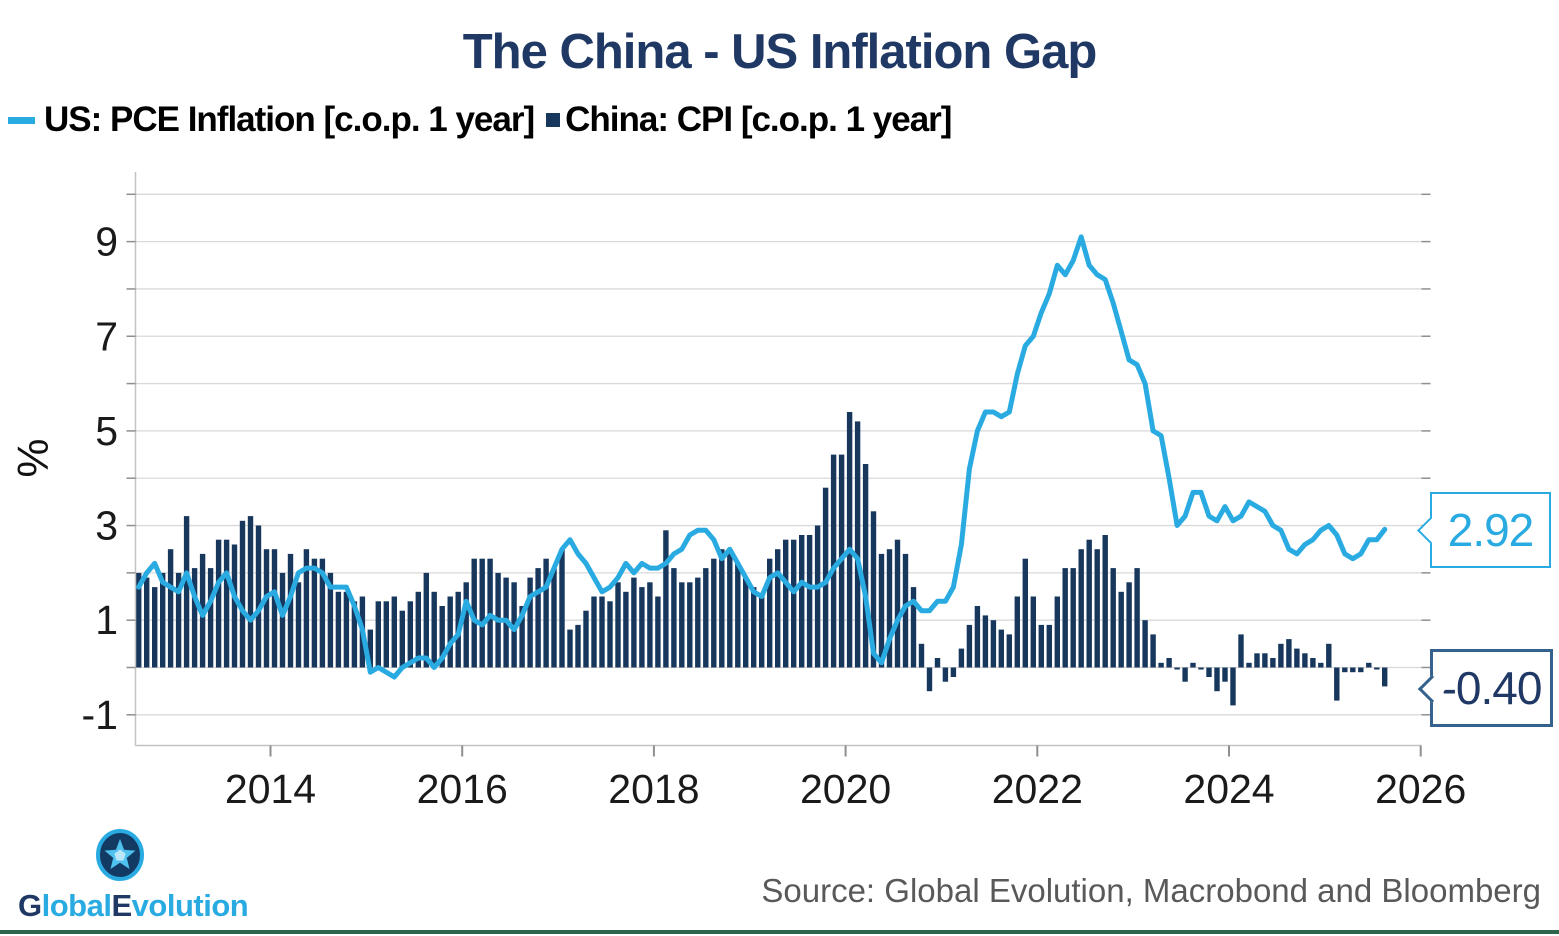  Describe the element at coordinates (289, 119) in the screenshot. I see `legend-label-us: US: PCE Inflation [c.o.p. 1 year]` at that location.